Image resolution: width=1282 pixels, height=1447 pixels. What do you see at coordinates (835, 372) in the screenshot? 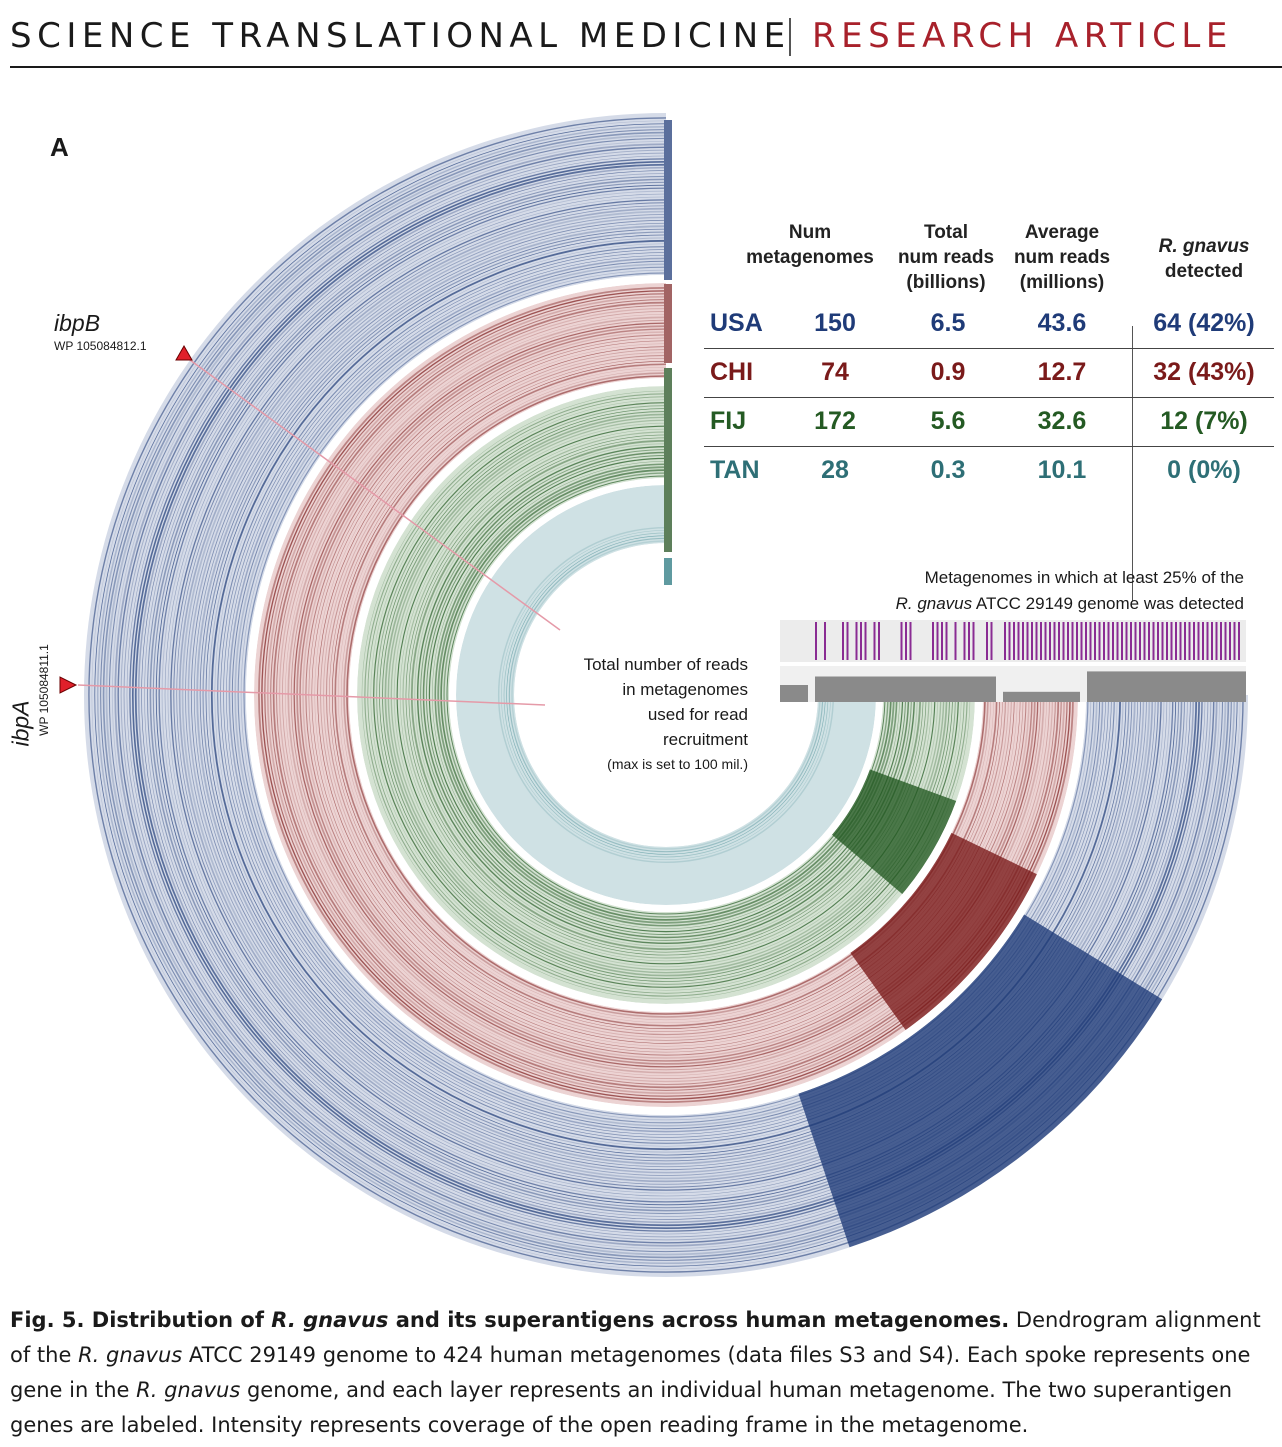
I see `num-cell: 74` at bounding box center [835, 372].